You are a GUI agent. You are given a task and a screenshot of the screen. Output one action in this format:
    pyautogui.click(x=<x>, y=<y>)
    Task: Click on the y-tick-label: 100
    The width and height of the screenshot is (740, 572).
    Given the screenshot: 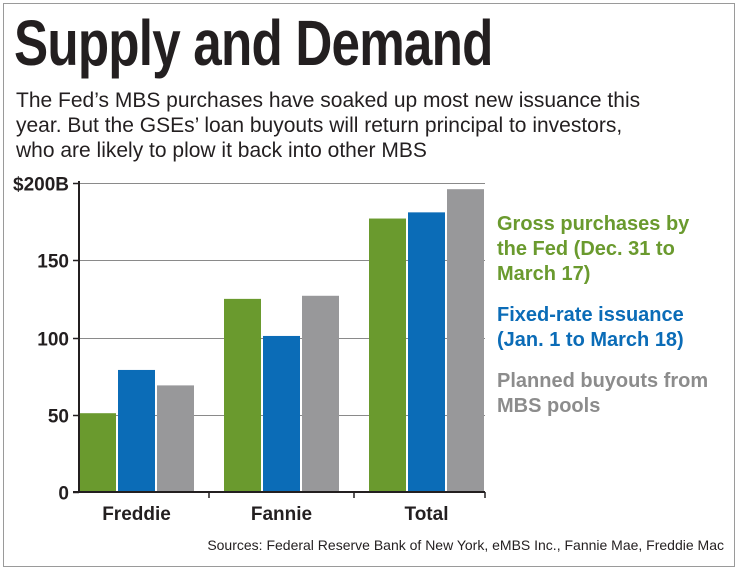 What is the action you would take?
    pyautogui.click(x=53, y=340)
    